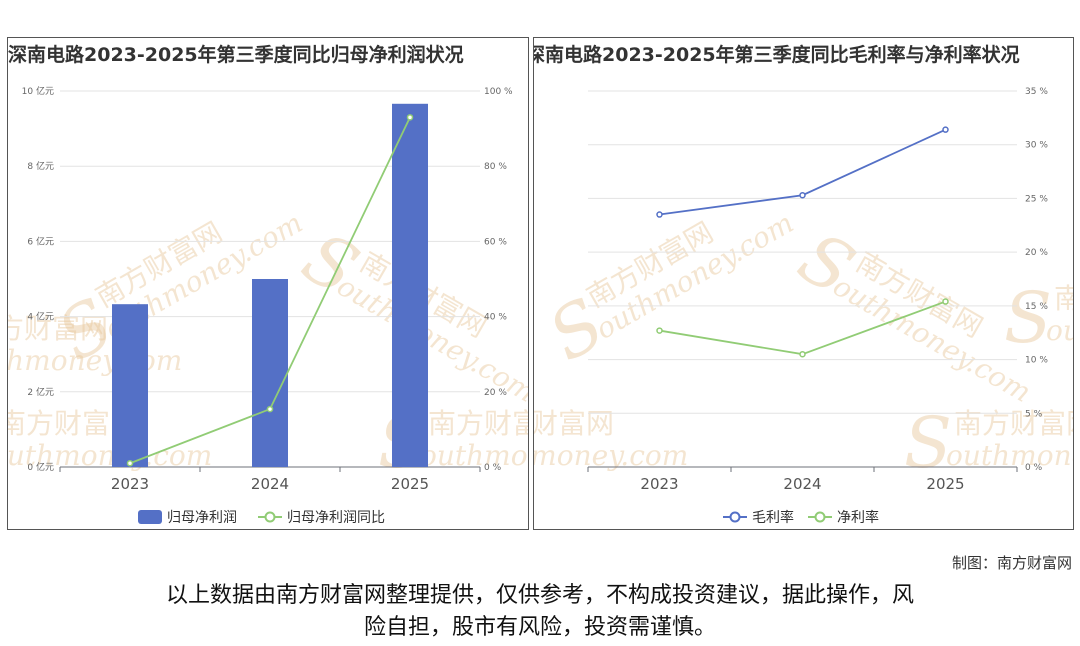 This screenshot has height=646, width=1080. I want to click on chart-credit: 制图：南方财富网, so click(1011, 563).